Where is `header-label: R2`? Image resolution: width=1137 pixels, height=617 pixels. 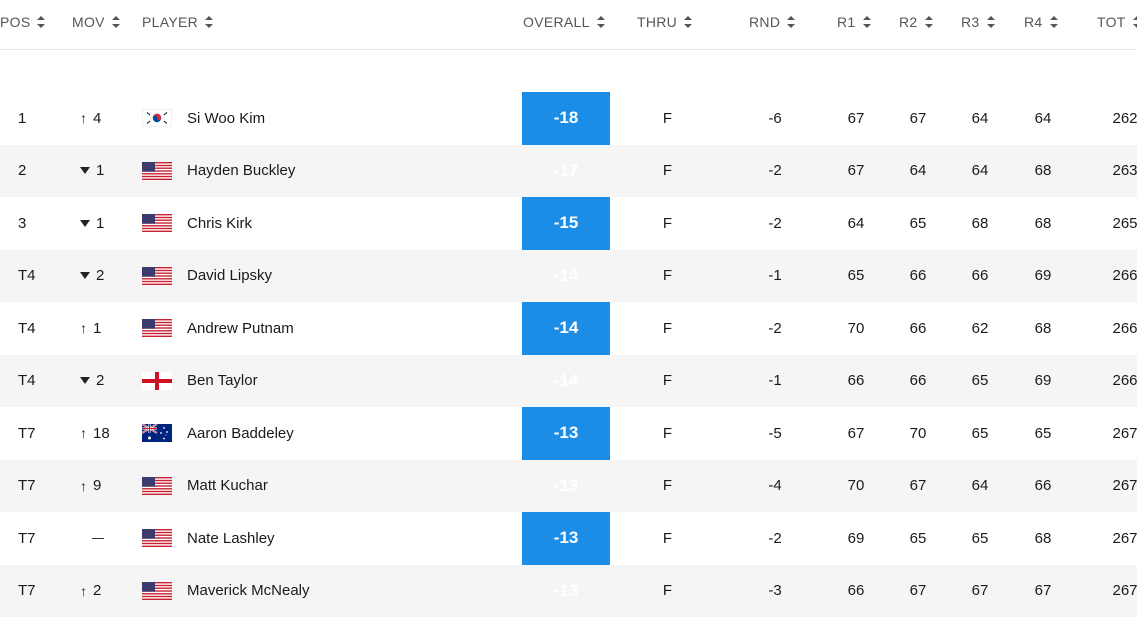
header-label: R2 is located at coordinates (908, 22).